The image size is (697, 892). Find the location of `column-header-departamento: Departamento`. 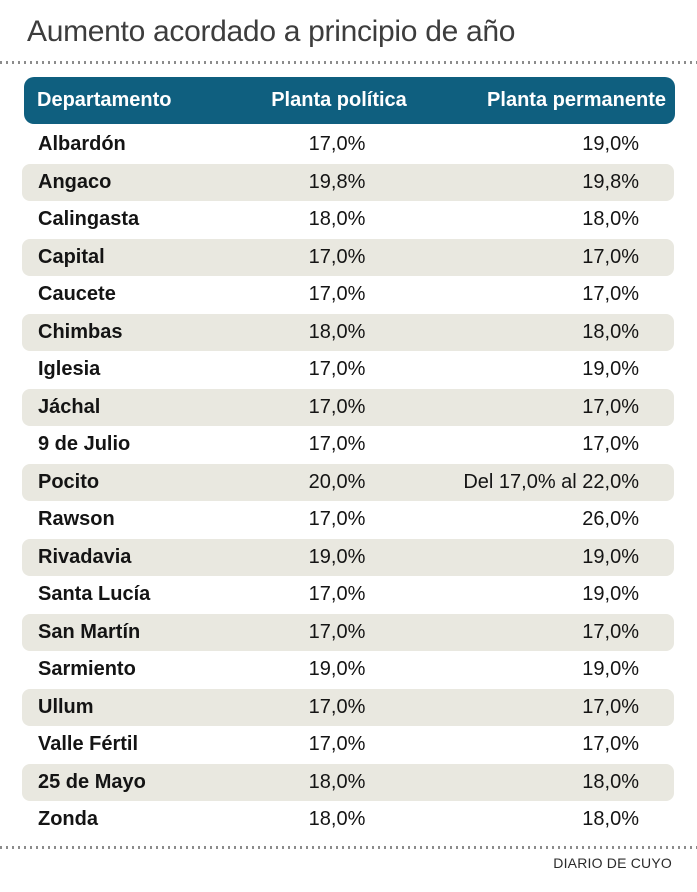

column-header-departamento: Departamento is located at coordinates (104, 100).